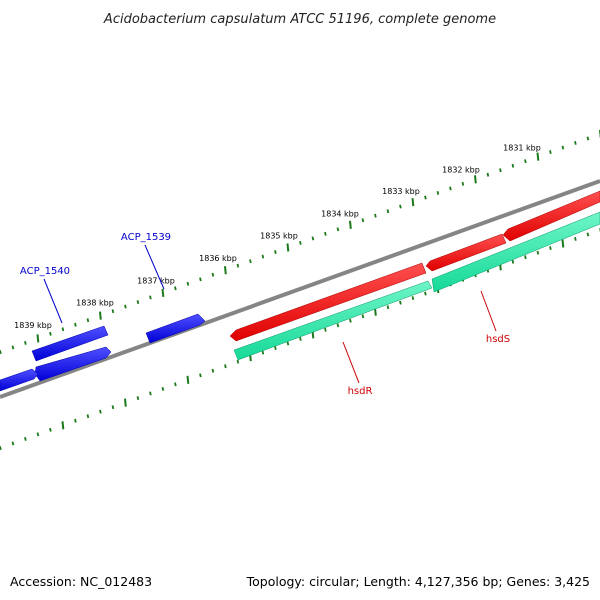 The image size is (600, 600). I want to click on gene-label-hsdS: hsdS, so click(498, 339).